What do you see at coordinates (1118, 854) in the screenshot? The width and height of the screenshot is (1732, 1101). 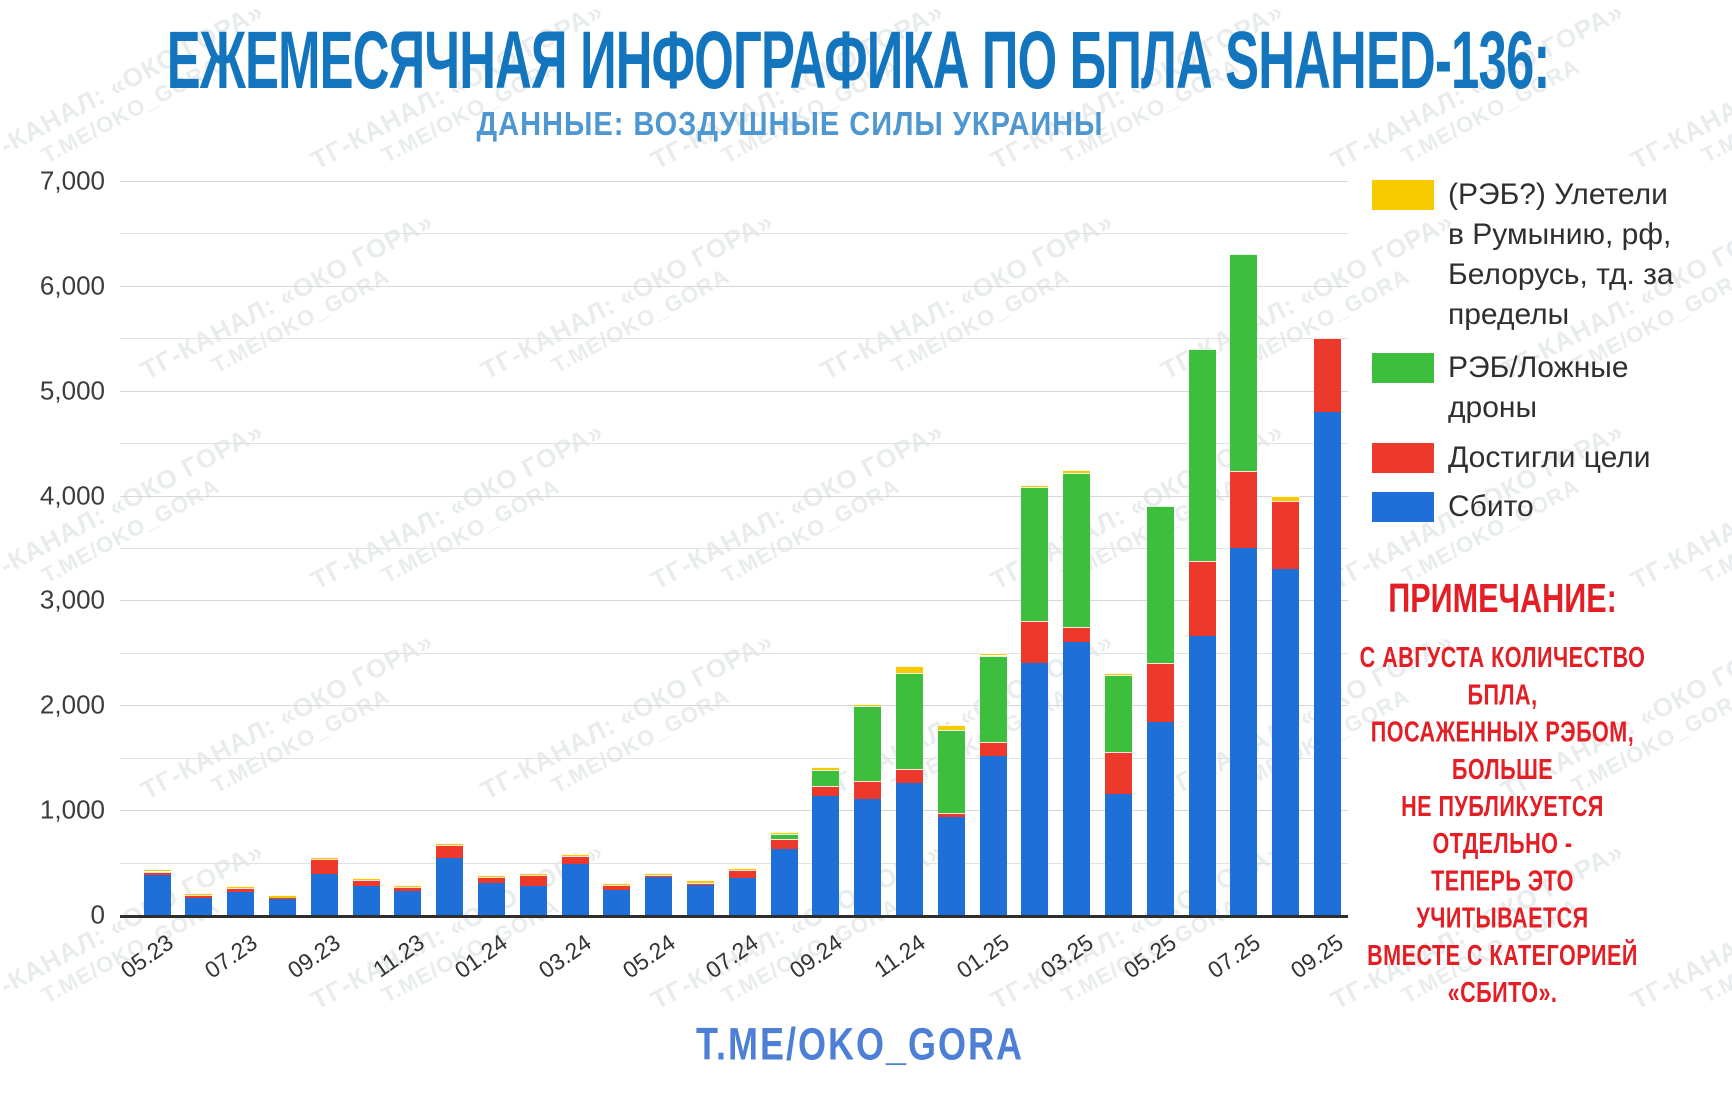 I see `bar-segment-04.25-shot-down` at bounding box center [1118, 854].